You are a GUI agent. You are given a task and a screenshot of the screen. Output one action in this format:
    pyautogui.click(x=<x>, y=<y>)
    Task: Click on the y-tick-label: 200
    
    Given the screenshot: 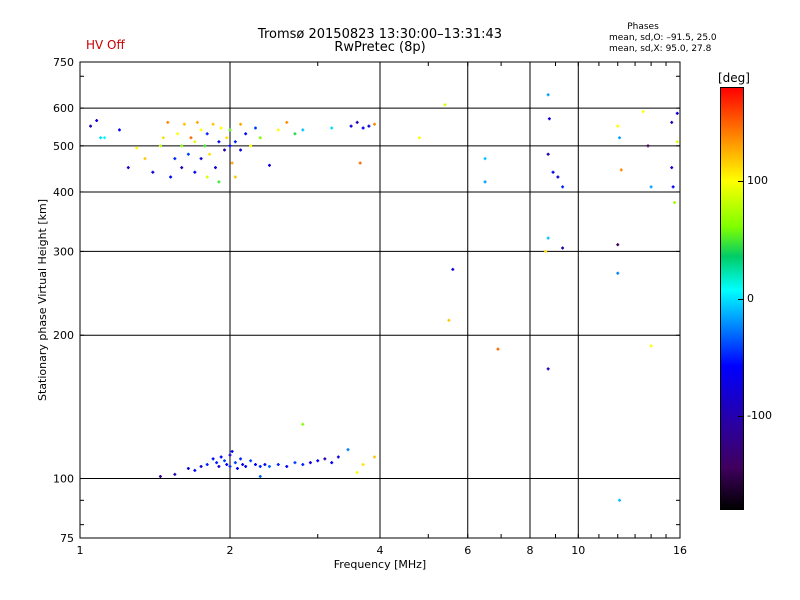 What is the action you would take?
    pyautogui.click(x=63, y=335)
    